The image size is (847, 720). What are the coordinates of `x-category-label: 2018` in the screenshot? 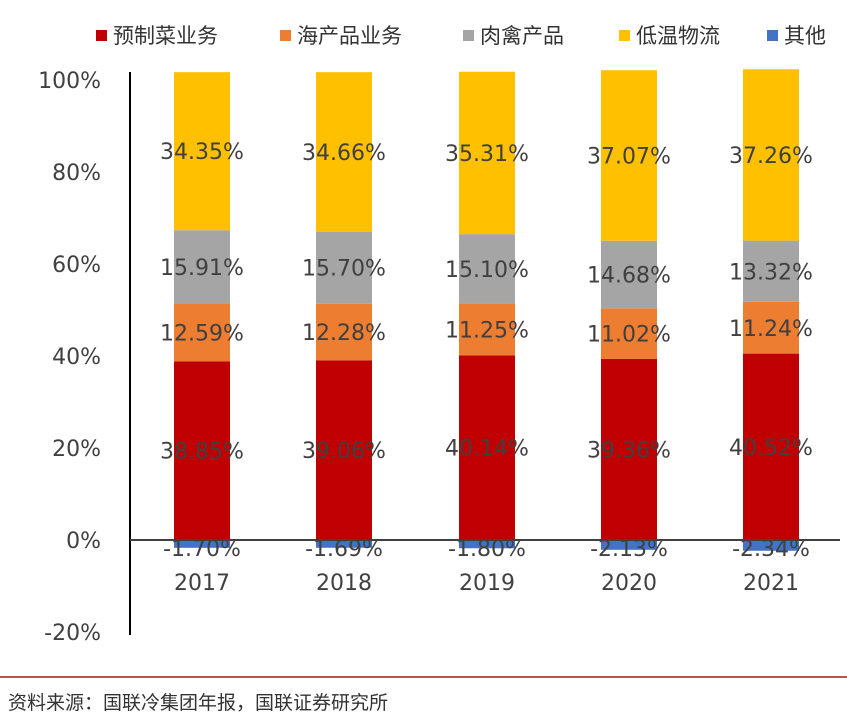 It's located at (344, 583).